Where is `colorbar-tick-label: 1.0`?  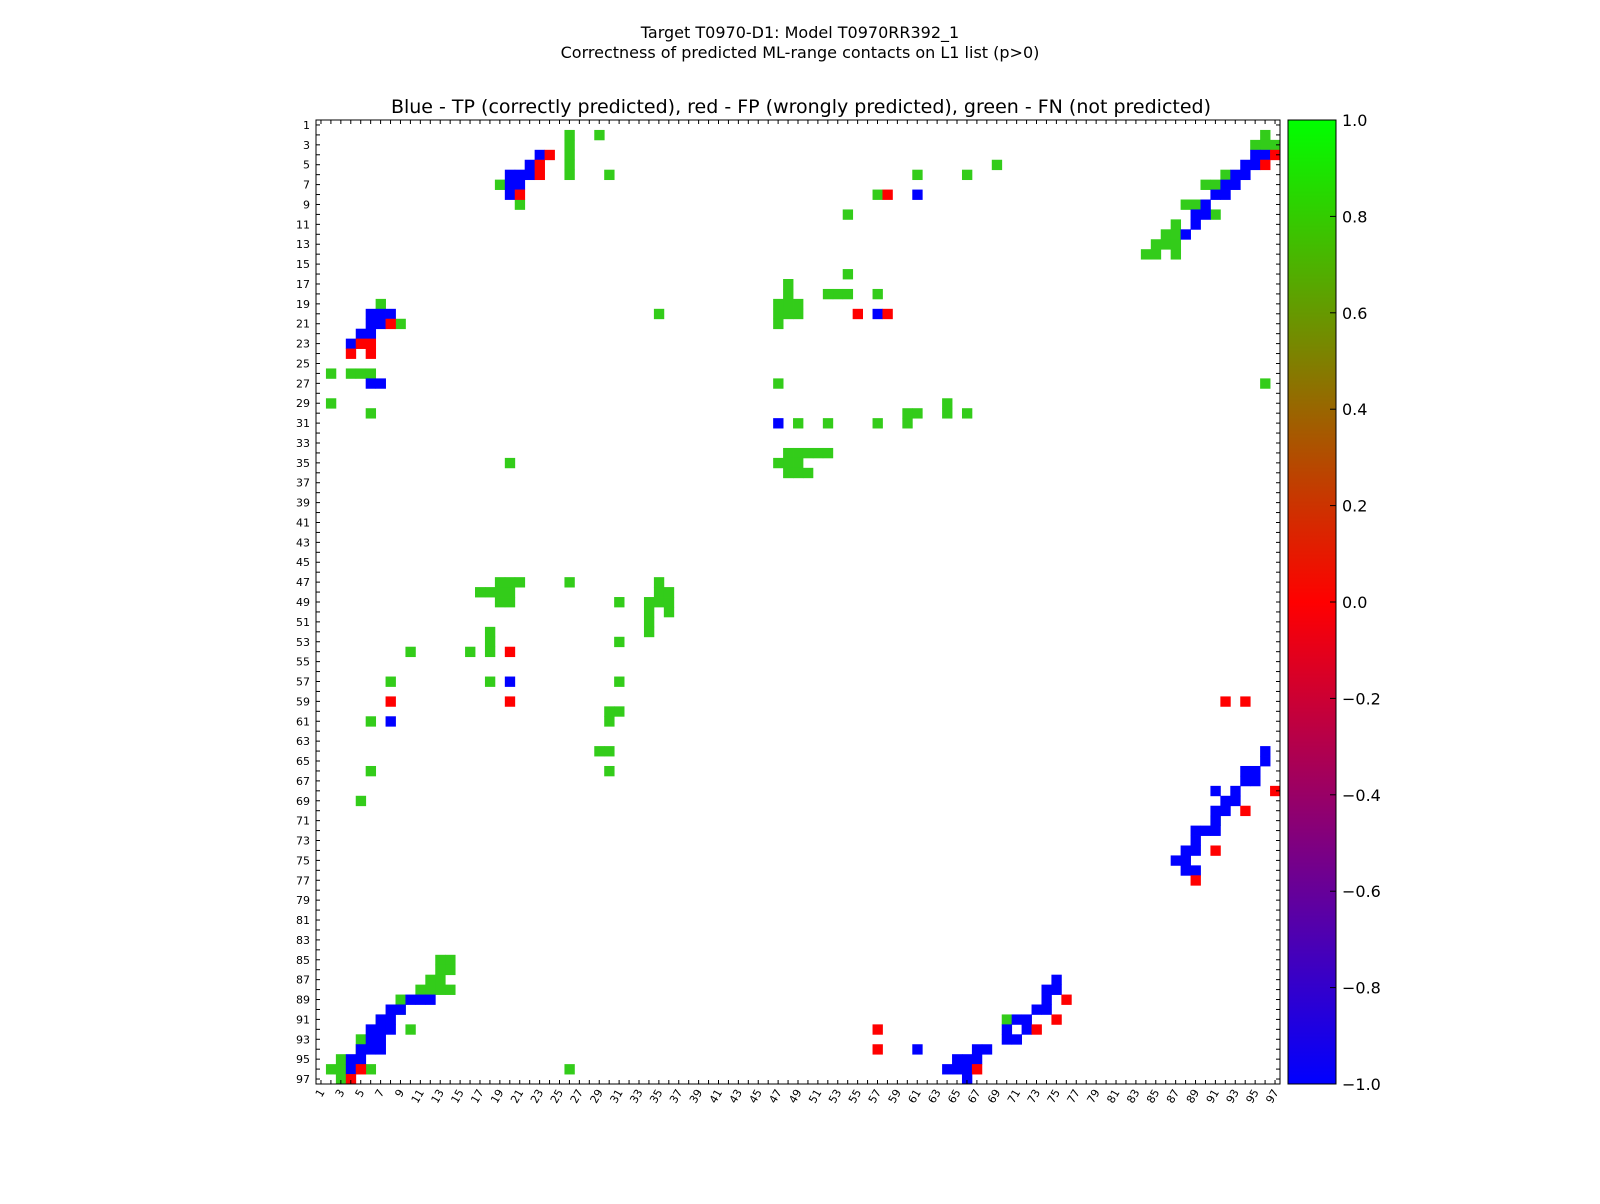 colorbar-tick-label: 1.0 is located at coordinates (1354, 120).